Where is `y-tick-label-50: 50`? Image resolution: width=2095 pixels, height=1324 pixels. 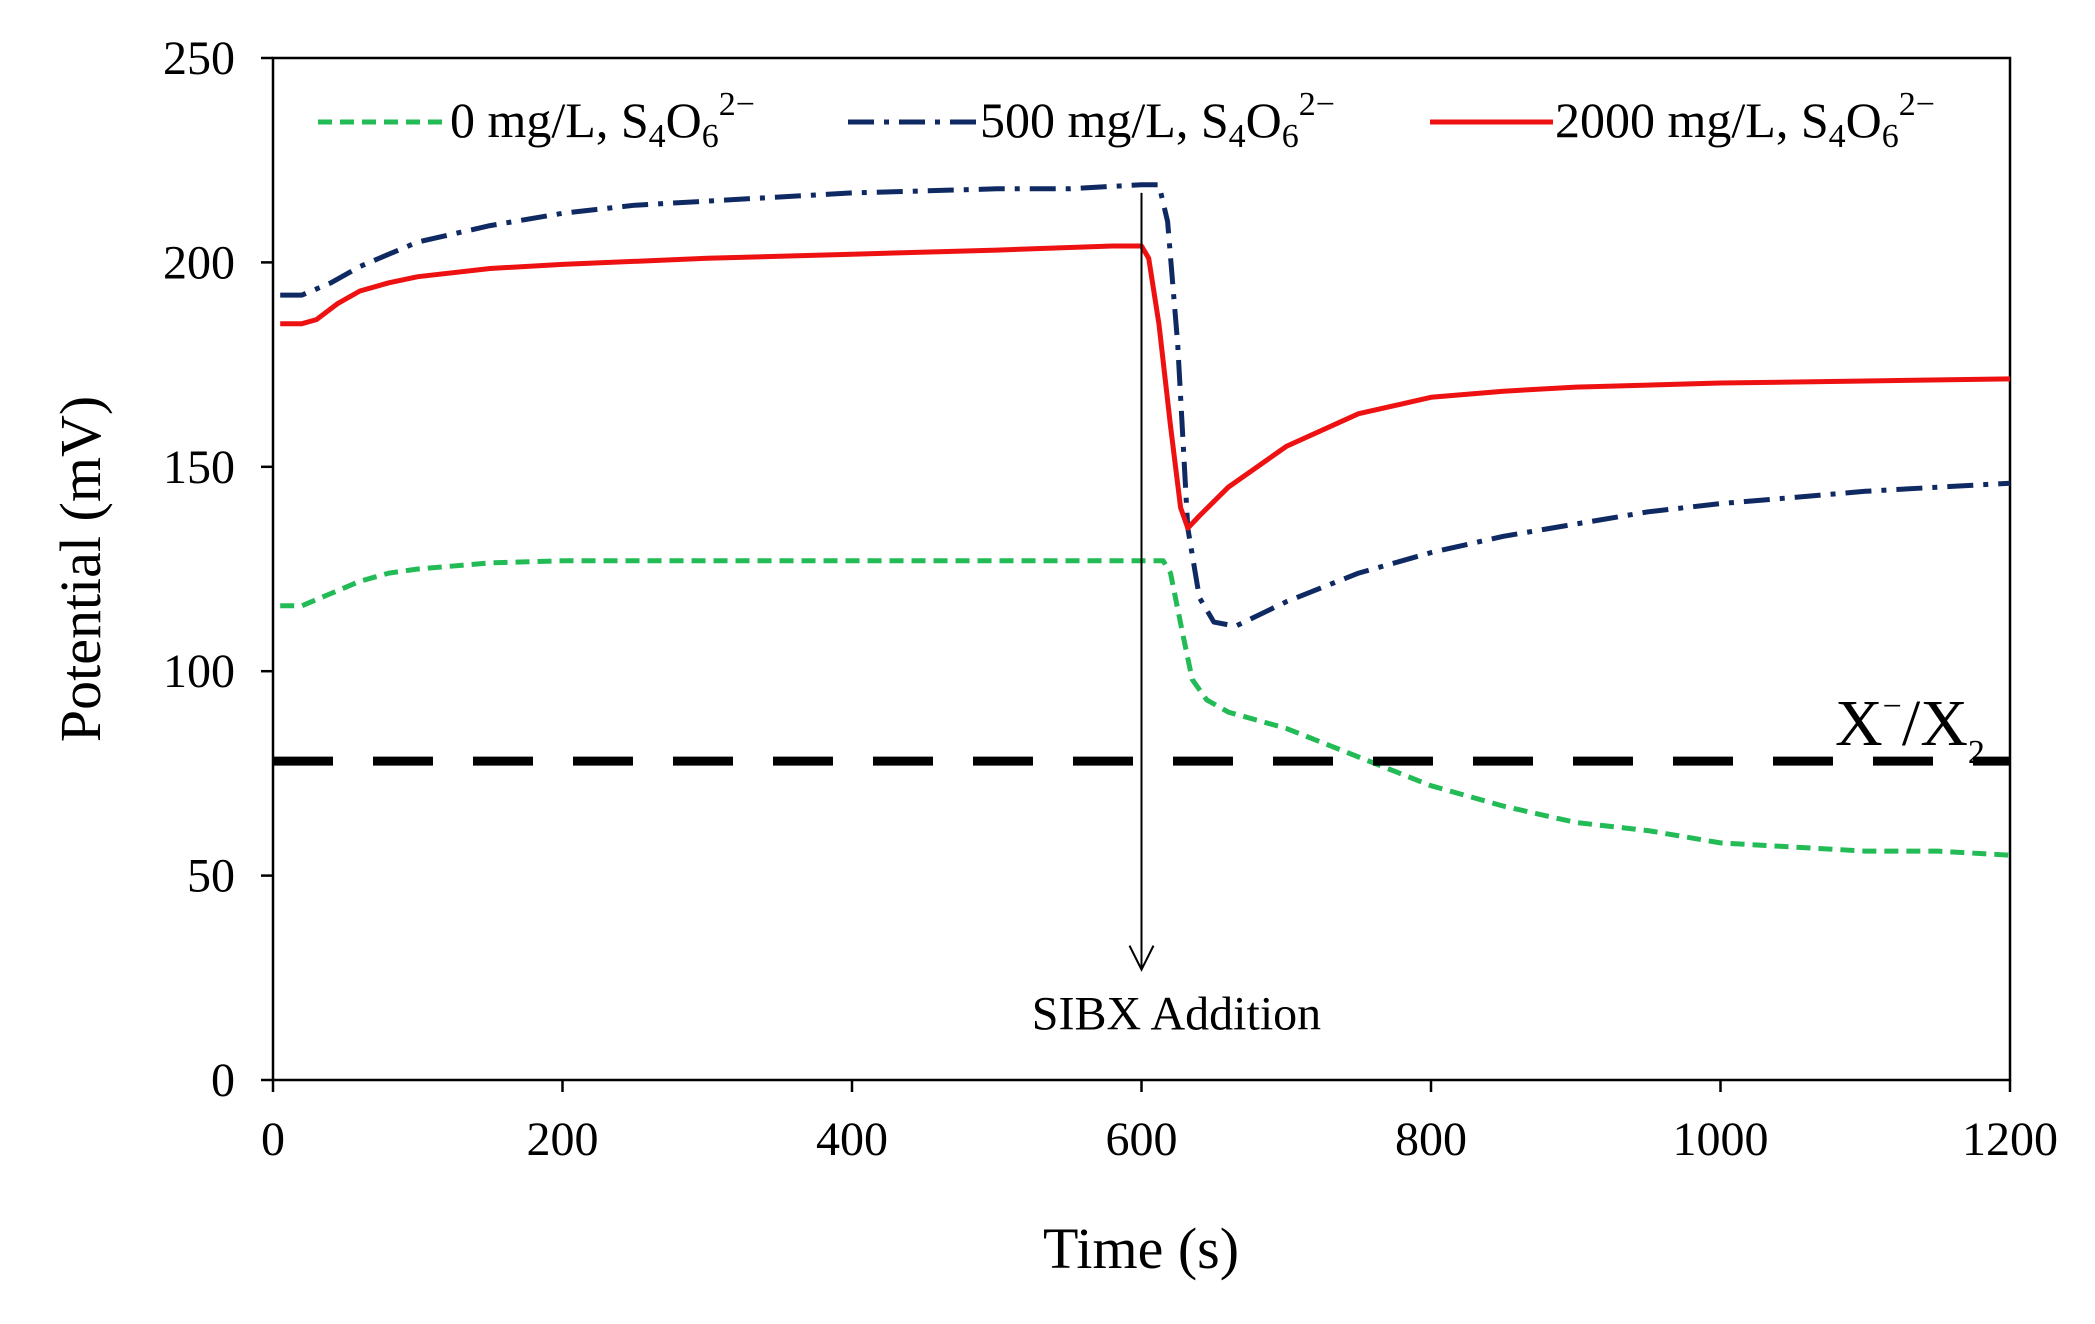
y-tick-label-50: 50 is located at coordinates (211, 876).